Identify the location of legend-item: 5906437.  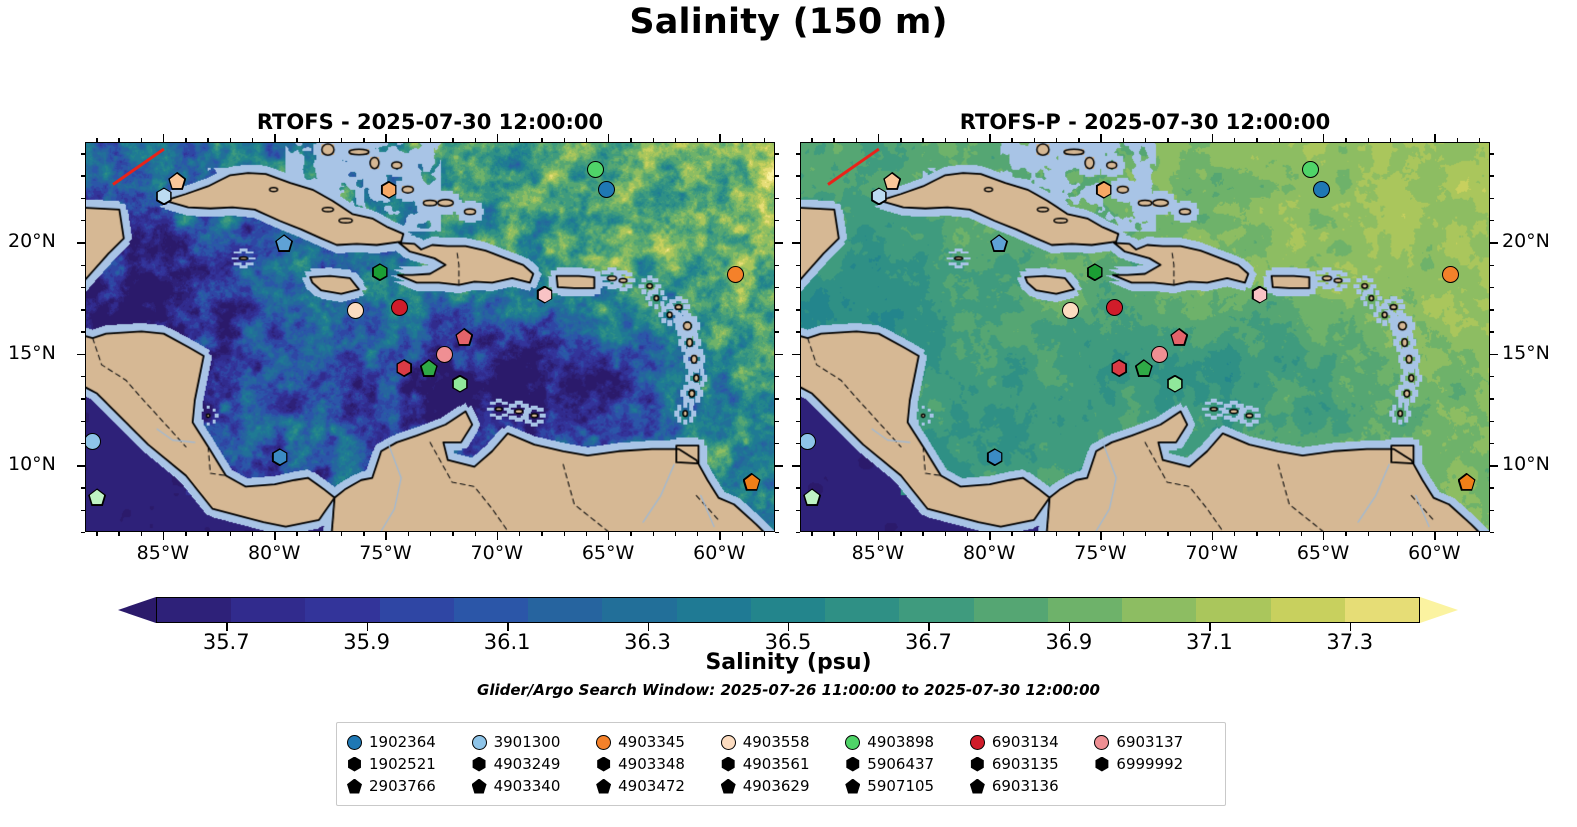
(905, 764).